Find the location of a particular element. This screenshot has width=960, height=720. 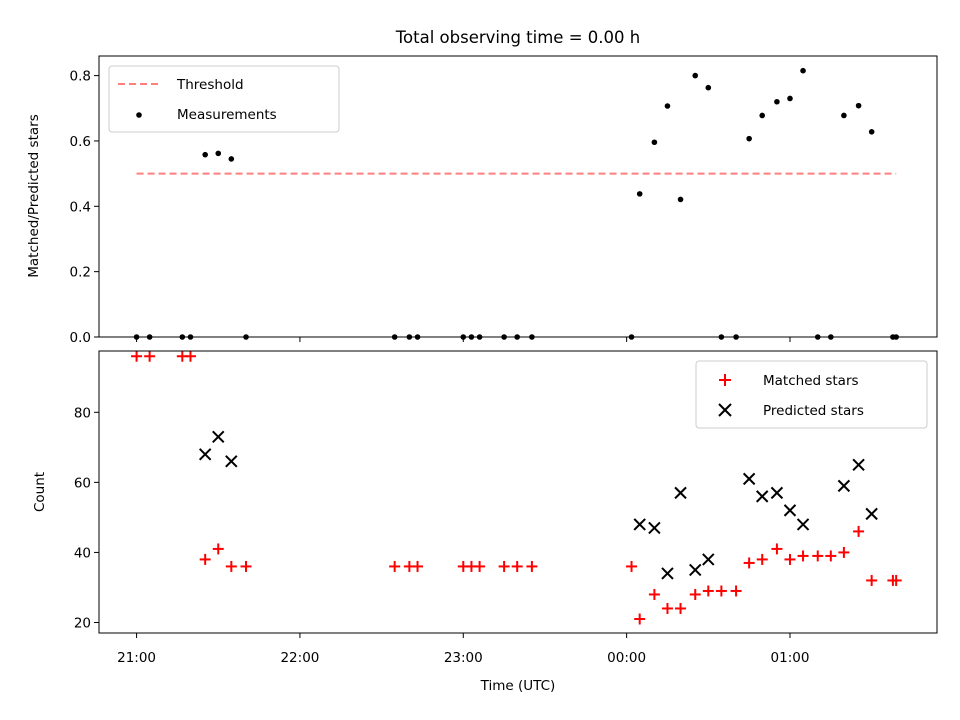

bottom-y-tick-label: 80 is located at coordinates (82, 413).